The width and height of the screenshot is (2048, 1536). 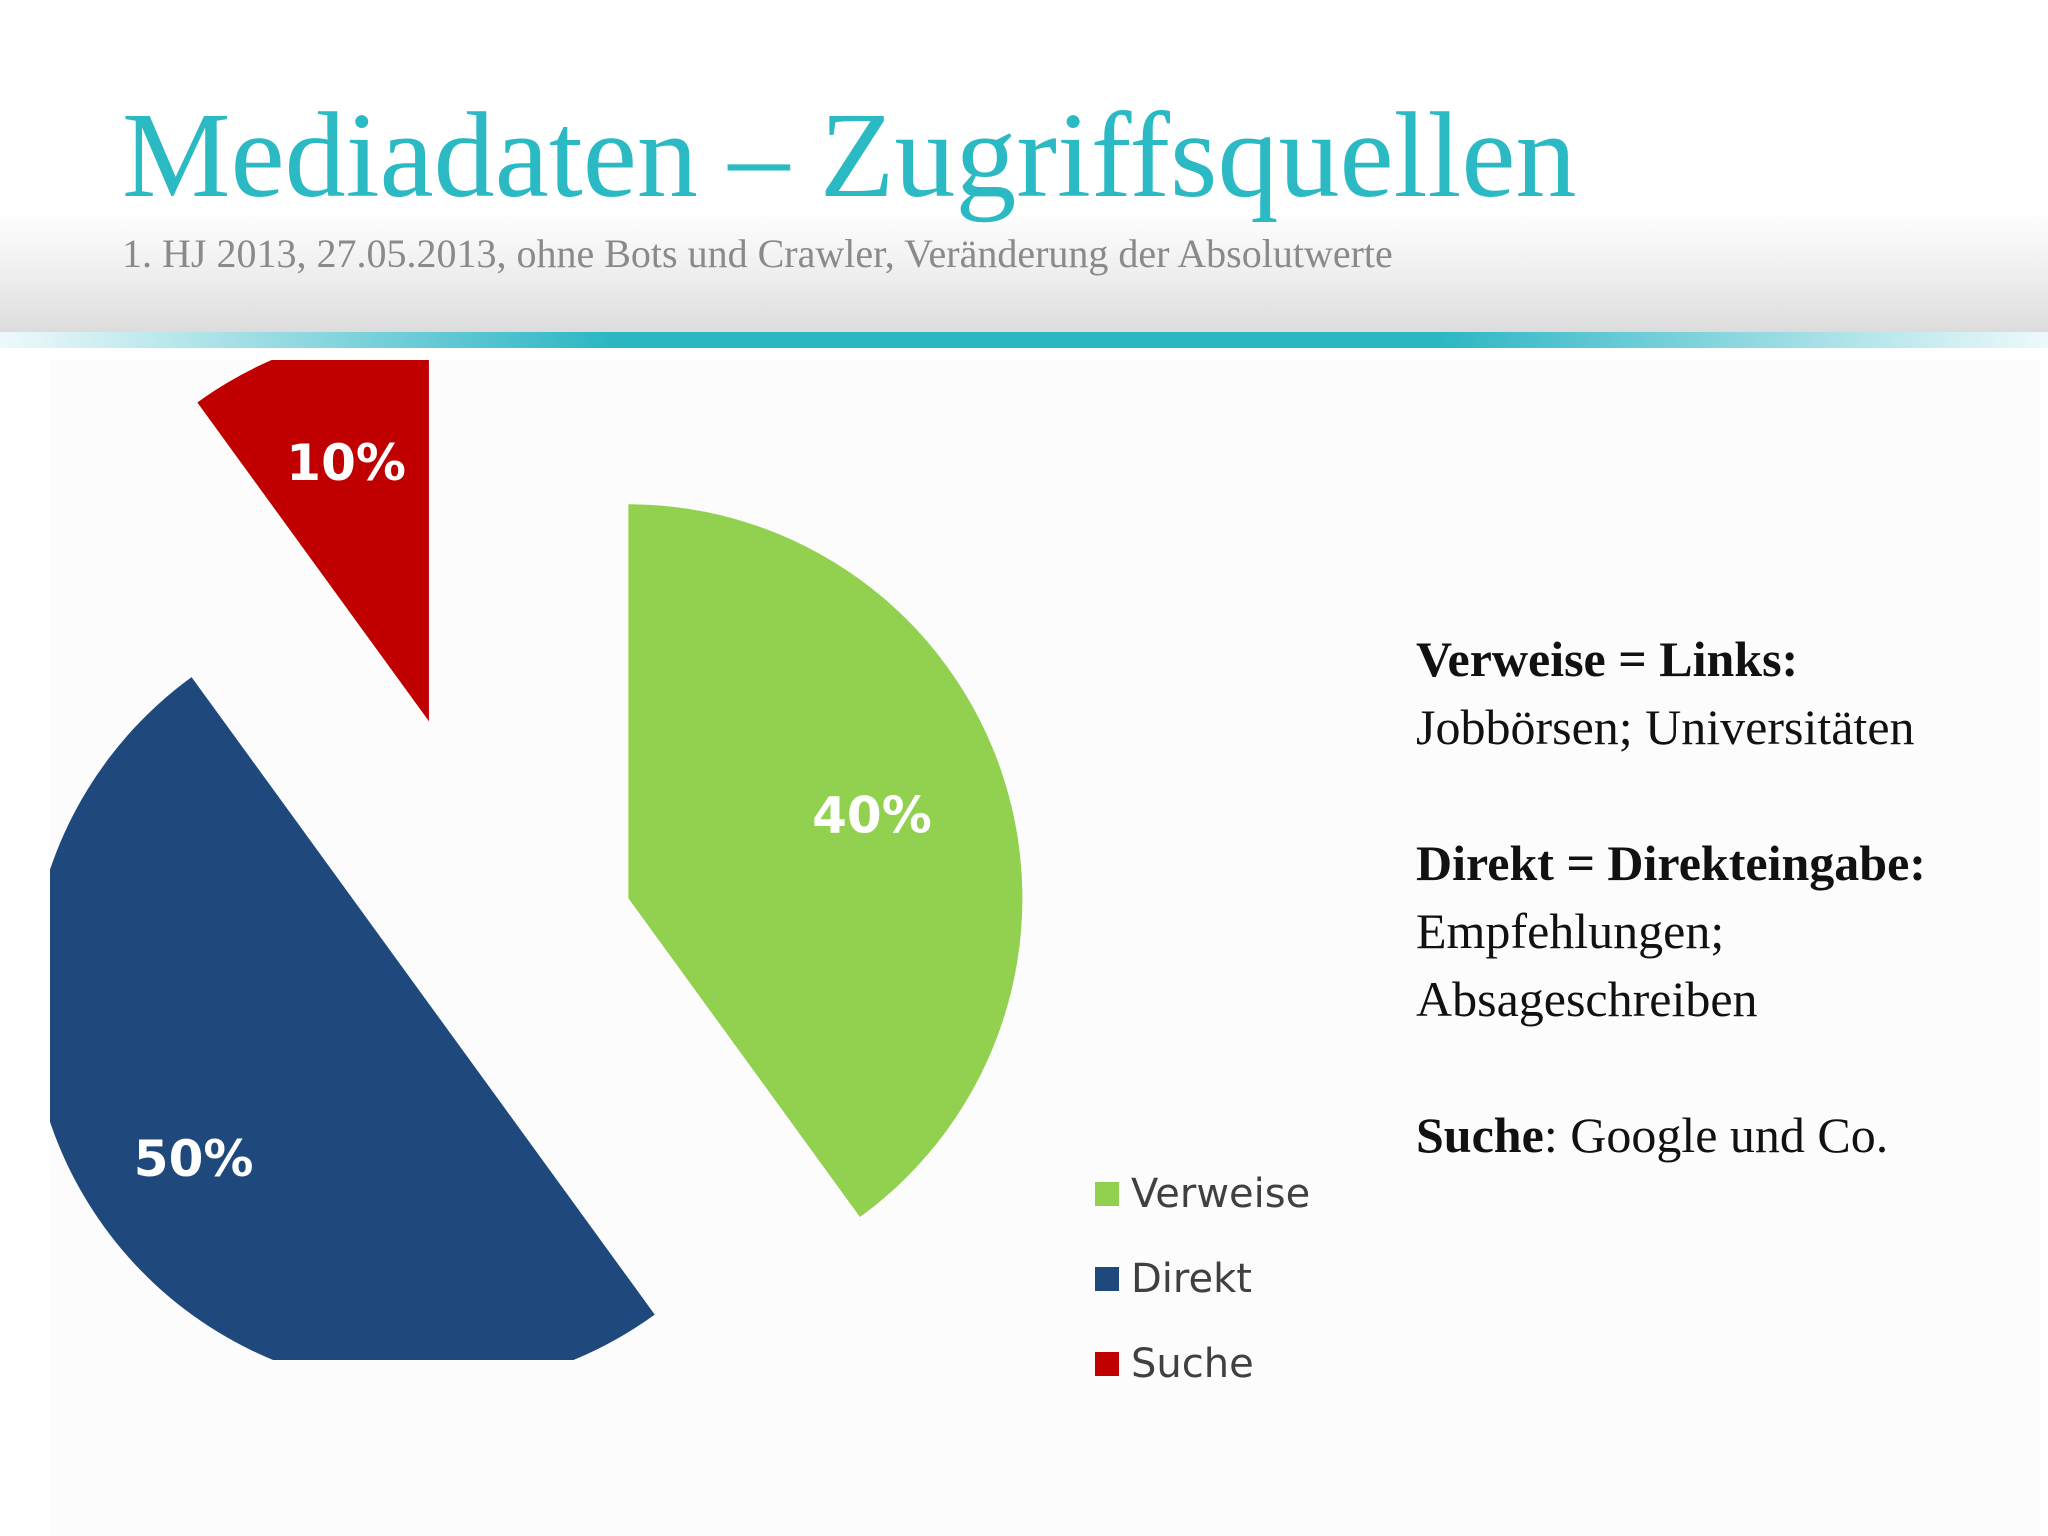 What do you see at coordinates (1665, 727) in the screenshot?
I see `note-desc-verweise: Jobbörsen; Universitäten` at bounding box center [1665, 727].